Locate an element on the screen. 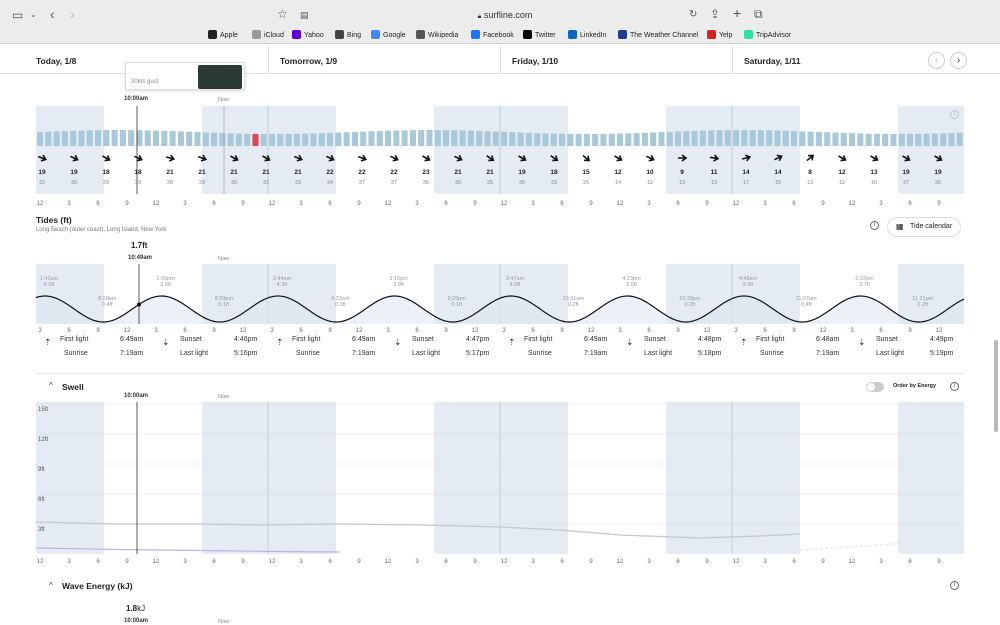 The width and height of the screenshot is (1000, 625). swell-info-icon: i is located at coordinates (954, 386).